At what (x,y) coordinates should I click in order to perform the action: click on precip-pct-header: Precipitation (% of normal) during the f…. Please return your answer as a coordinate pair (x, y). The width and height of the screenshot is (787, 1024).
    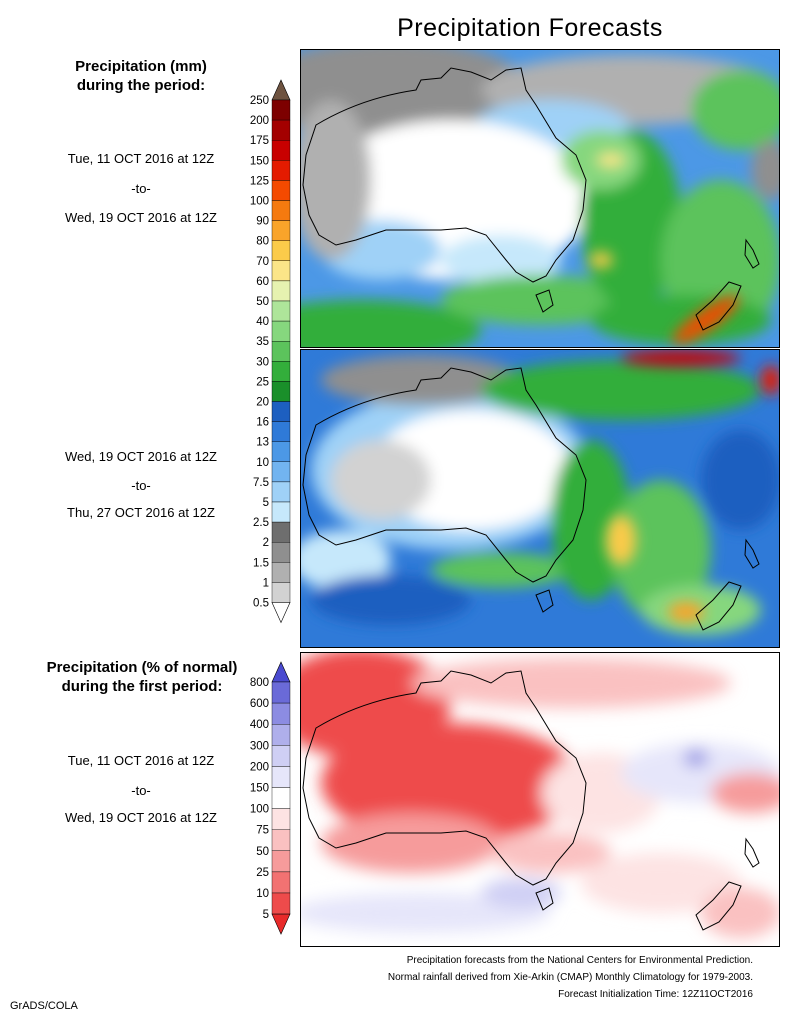
    Looking at the image, I should click on (142, 677).